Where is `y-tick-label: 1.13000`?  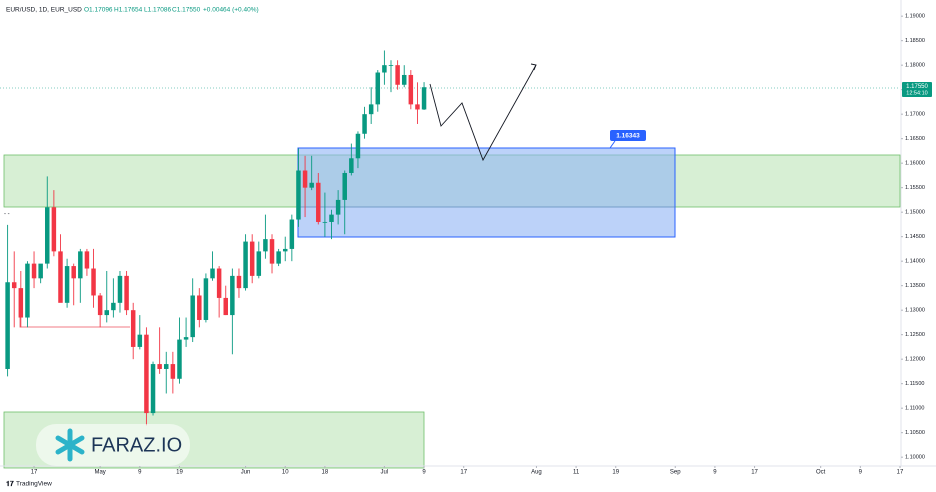 y-tick-label: 1.13000 is located at coordinates (915, 311).